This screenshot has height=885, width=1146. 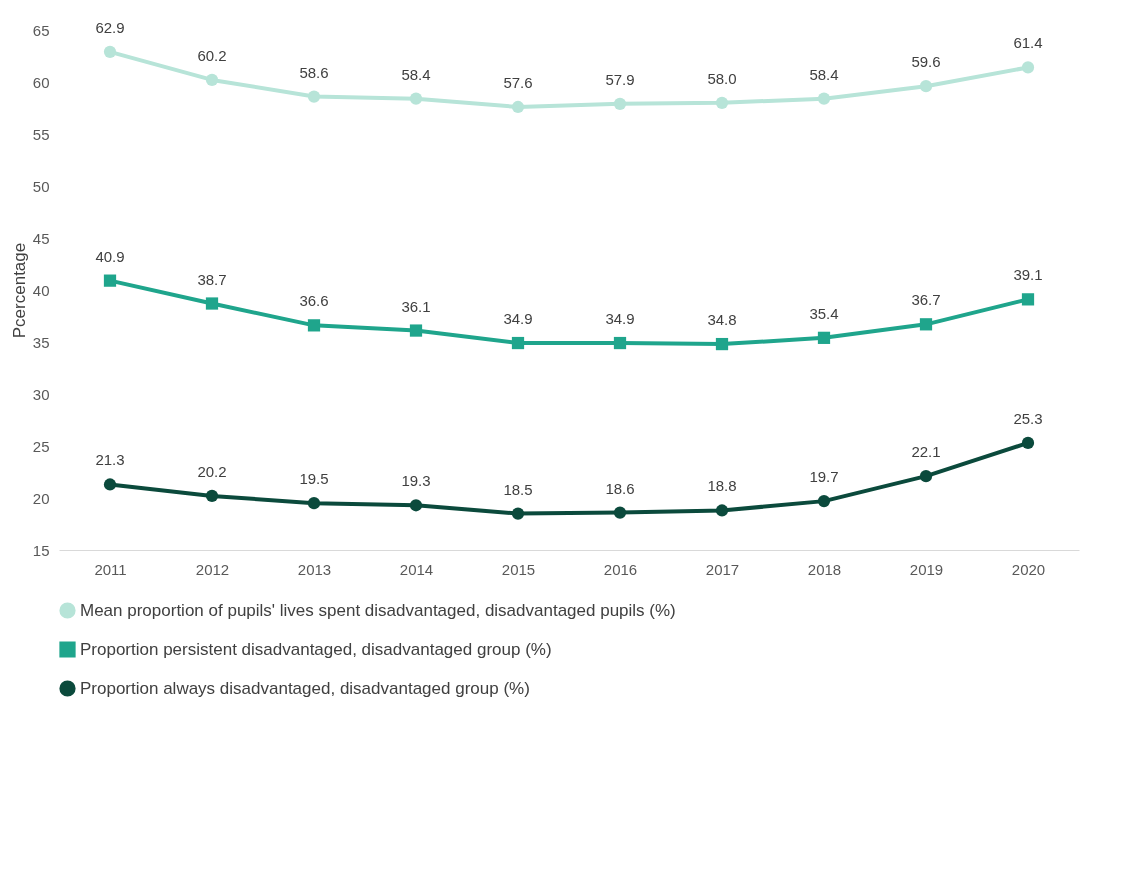 I want to click on x-tick-label: 2011, so click(x=110, y=569).